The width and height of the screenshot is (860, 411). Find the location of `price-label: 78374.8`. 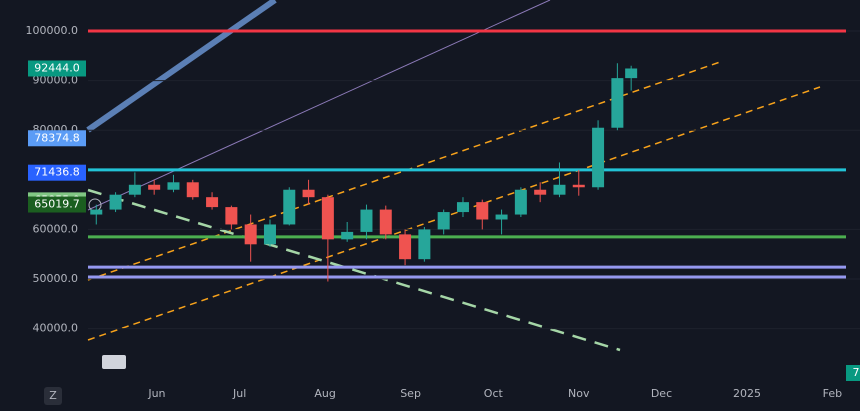

price-label: 78374.8 is located at coordinates (57, 137).